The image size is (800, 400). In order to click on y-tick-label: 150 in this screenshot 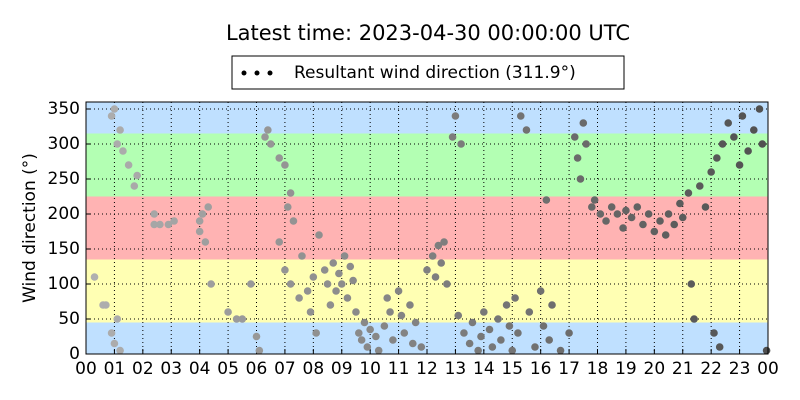, I will do `click(64, 249)`.